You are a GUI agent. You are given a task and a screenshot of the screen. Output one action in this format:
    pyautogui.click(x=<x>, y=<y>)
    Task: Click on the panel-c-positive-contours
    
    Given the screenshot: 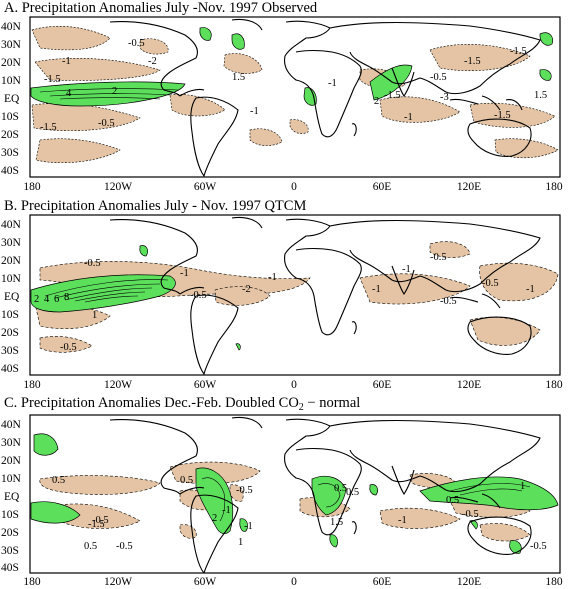 What is the action you would take?
    pyautogui.click(x=366, y=499)
    